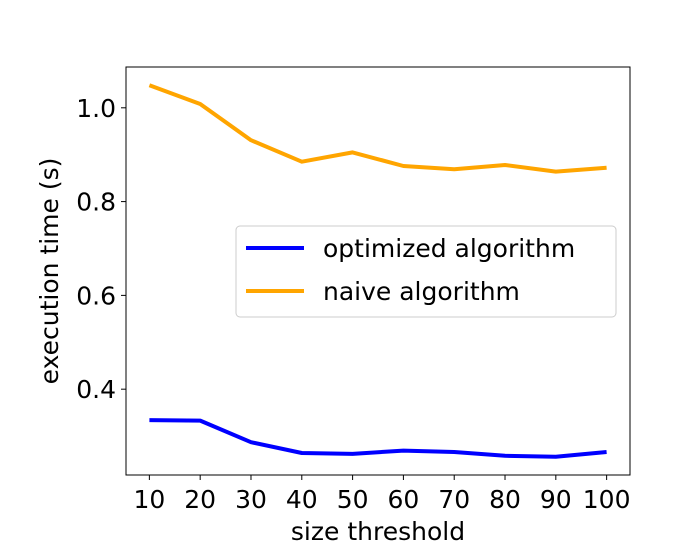  What do you see at coordinates (149, 499) in the screenshot?
I see `x-tick-label: 10` at bounding box center [149, 499].